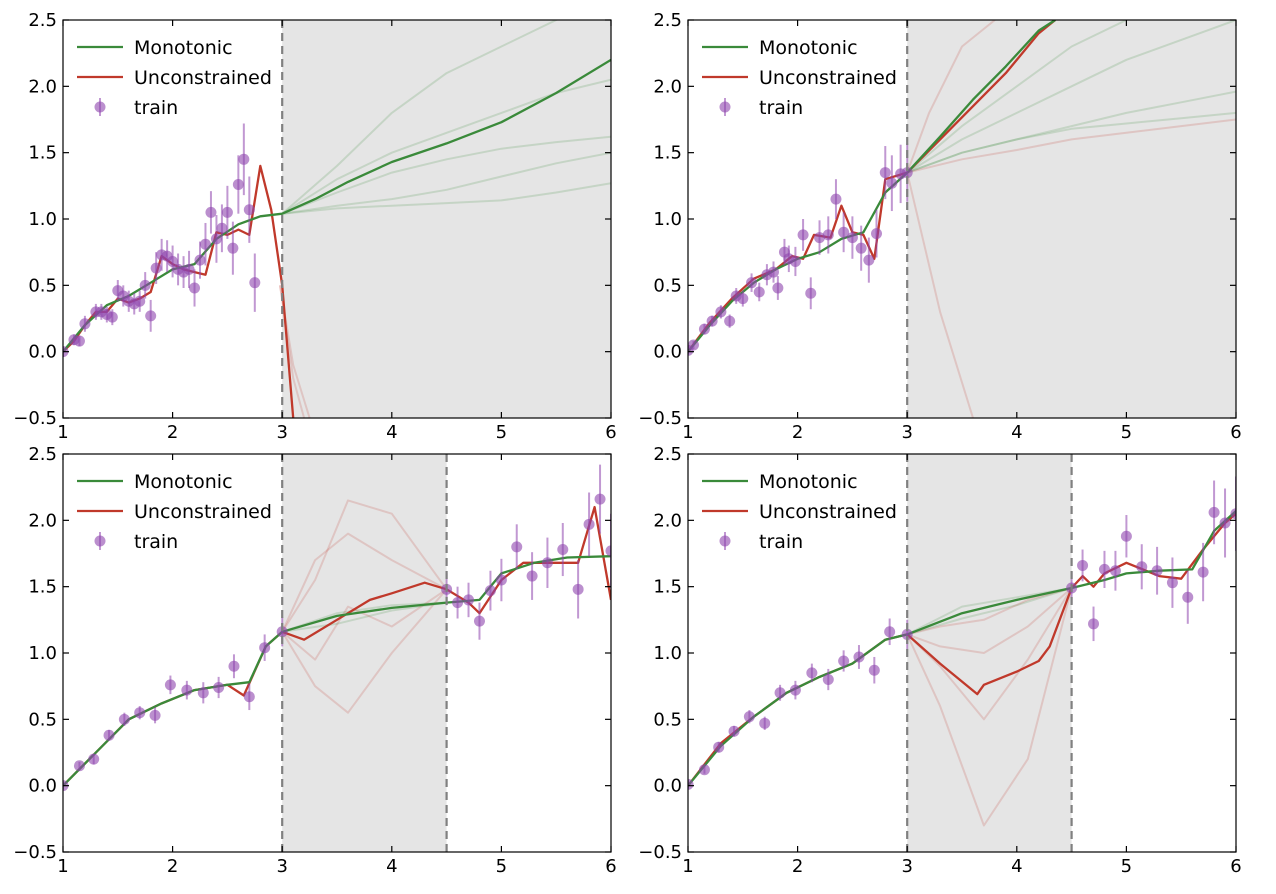 This screenshot has width=1276, height=894. What do you see at coordinates (156, 108) in the screenshot?
I see `panel-top-left-legend-train-label: train` at bounding box center [156, 108].